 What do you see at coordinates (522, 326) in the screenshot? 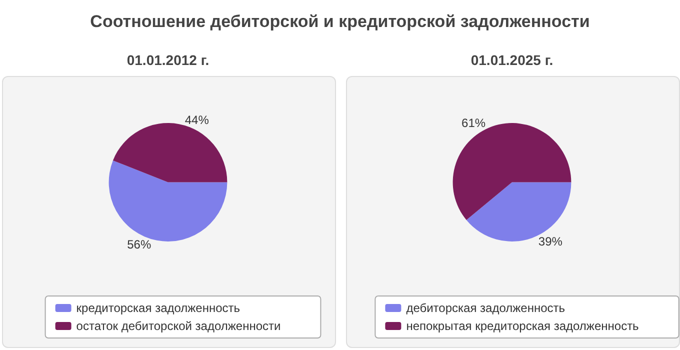
I see `legend-label: непокрытая кредиторская задолженность` at bounding box center [522, 326].